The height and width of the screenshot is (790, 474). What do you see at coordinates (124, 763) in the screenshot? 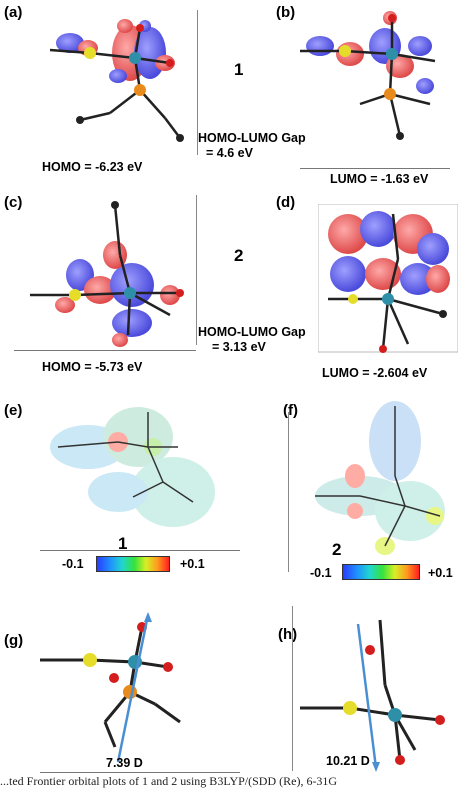
I see `dipole-value-complex-1: 7.39 D` at bounding box center [124, 763].